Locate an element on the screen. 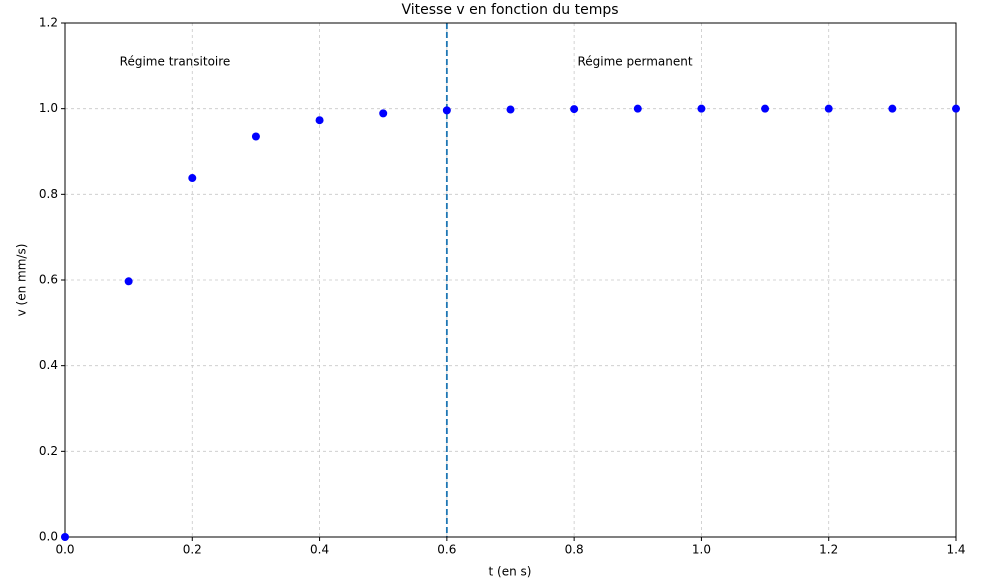 Image resolution: width=981 pixels, height=586 pixels. y-tick-label: 0.4 is located at coordinates (48, 365).